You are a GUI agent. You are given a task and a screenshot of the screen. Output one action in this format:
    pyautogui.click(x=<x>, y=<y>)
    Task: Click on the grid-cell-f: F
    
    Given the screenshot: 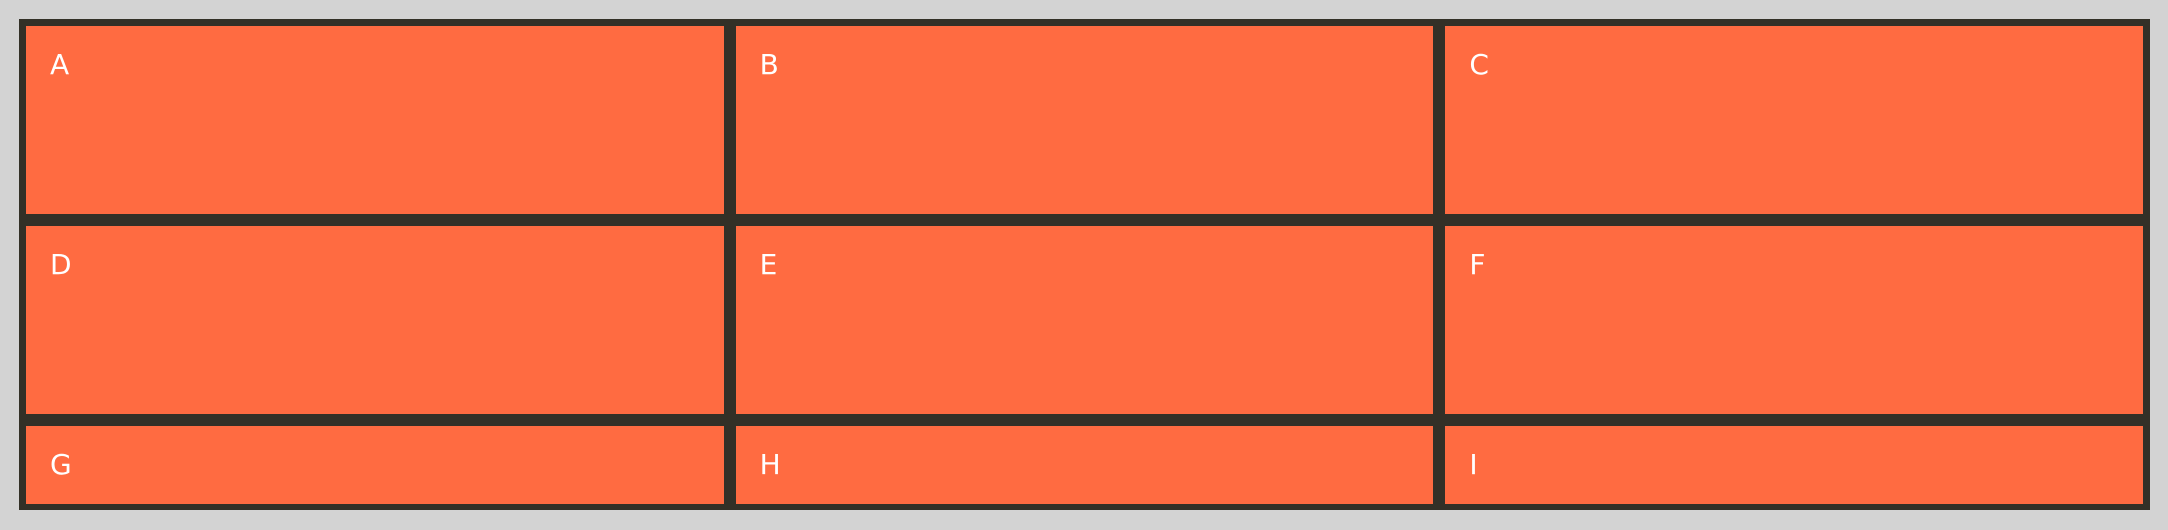 What is the action you would take?
    pyautogui.click(x=1794, y=320)
    